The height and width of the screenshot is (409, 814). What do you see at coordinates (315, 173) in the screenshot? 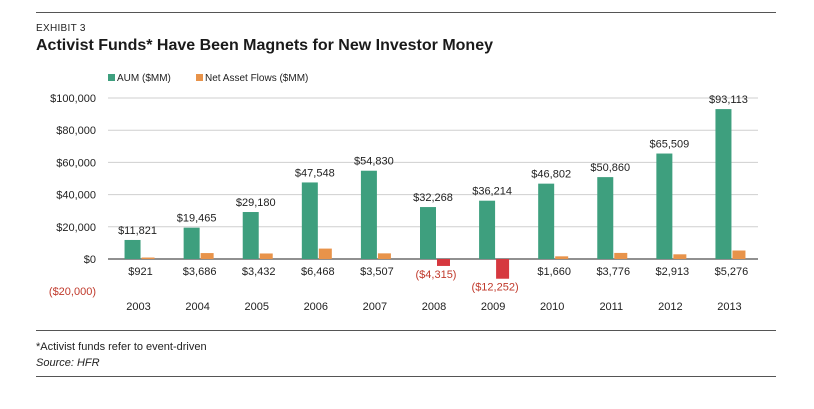
I see `aum-value-label: $47,548` at bounding box center [315, 173].